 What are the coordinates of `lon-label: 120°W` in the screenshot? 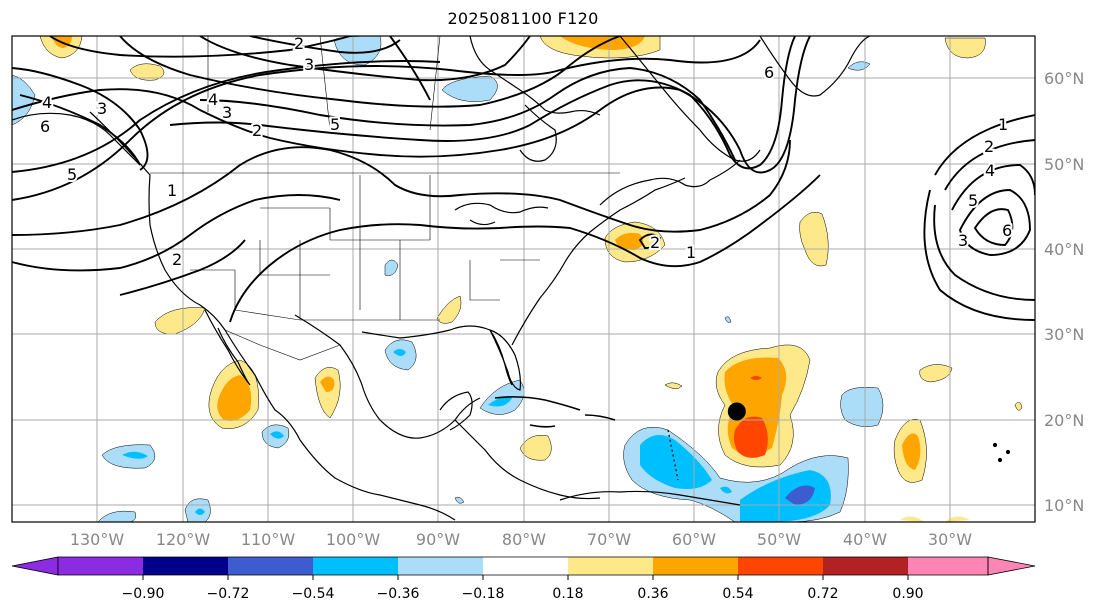 It's located at (183, 539).